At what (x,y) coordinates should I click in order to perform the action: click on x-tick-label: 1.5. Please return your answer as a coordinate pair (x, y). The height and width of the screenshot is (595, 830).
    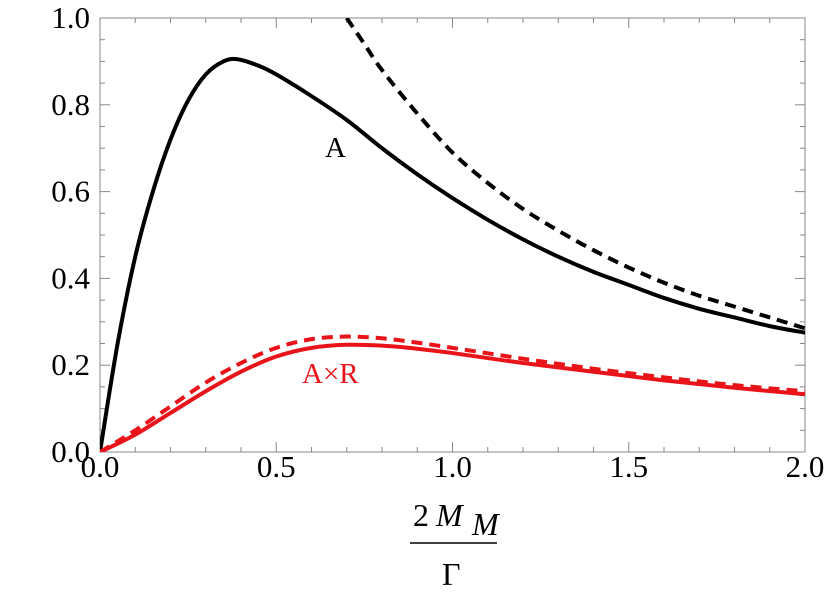
    Looking at the image, I should click on (628, 466).